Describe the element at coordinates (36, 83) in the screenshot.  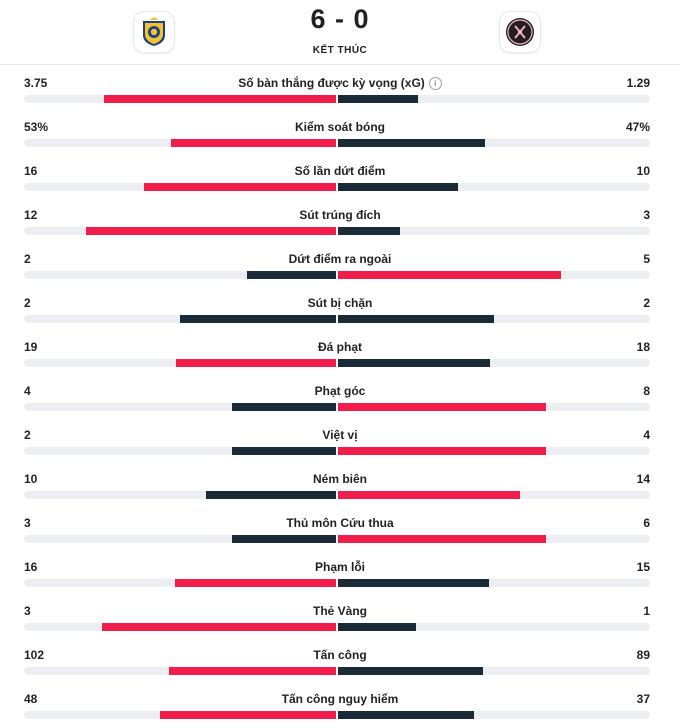
I see `home-stat-value: 3.75` at that location.